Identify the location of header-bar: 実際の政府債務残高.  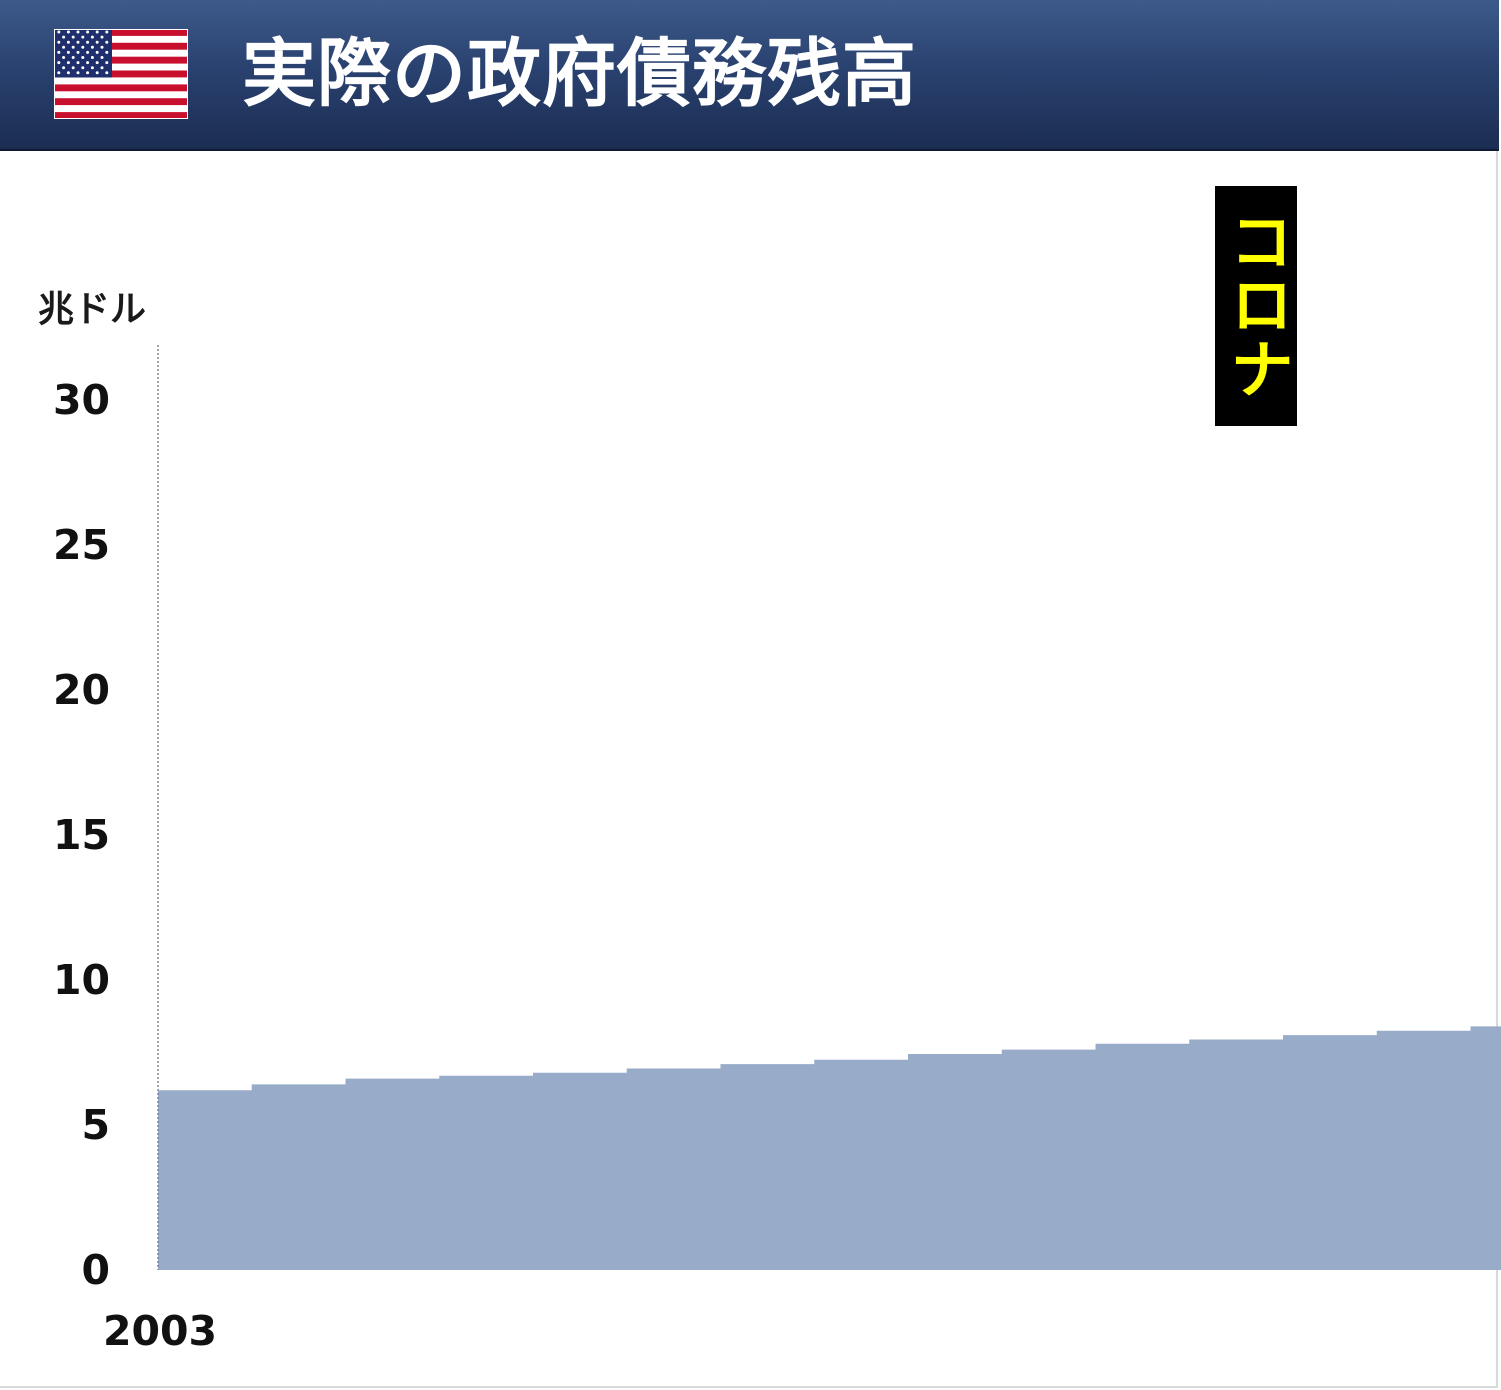
(749, 75).